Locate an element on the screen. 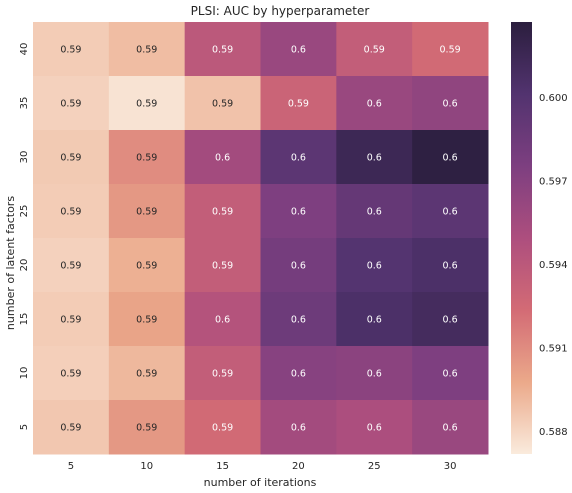 The image size is (572, 493). x-tick-label: 20 is located at coordinates (298, 466).